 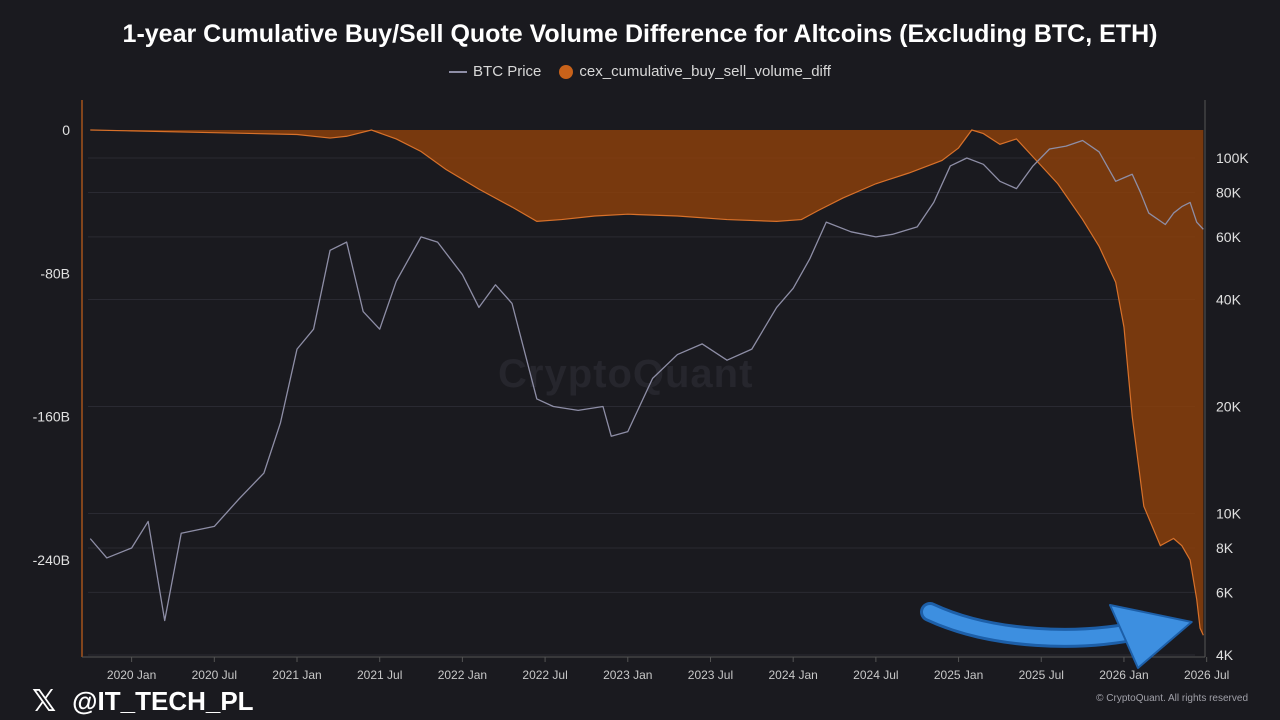 I want to click on left-tick-label: -160B, so click(x=51, y=417).